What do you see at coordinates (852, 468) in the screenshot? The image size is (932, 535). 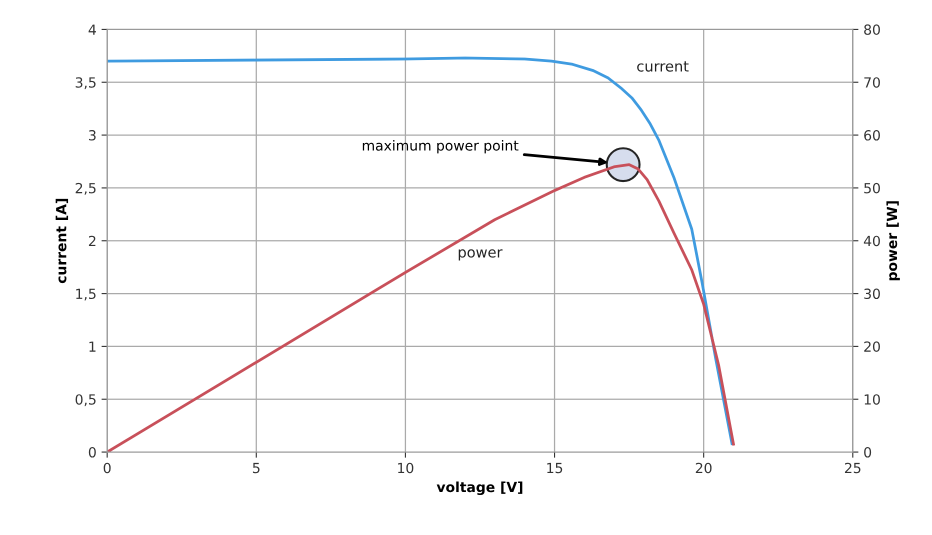 I see `x-tick-label: 25` at bounding box center [852, 468].